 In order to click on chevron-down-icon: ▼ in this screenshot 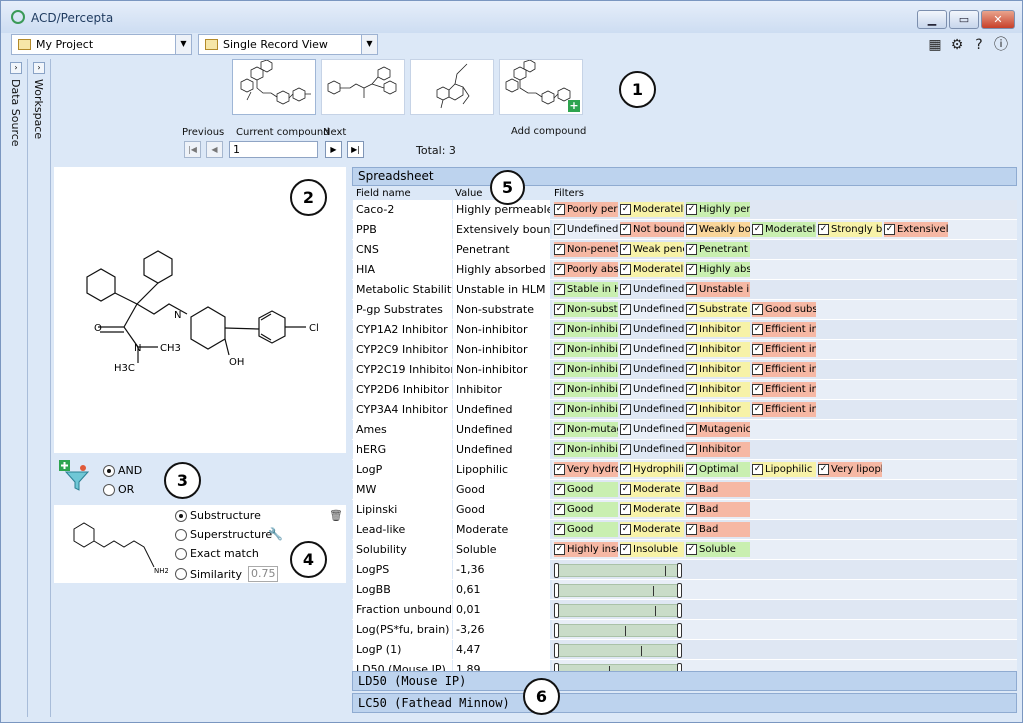, I will do `click(369, 44)`.